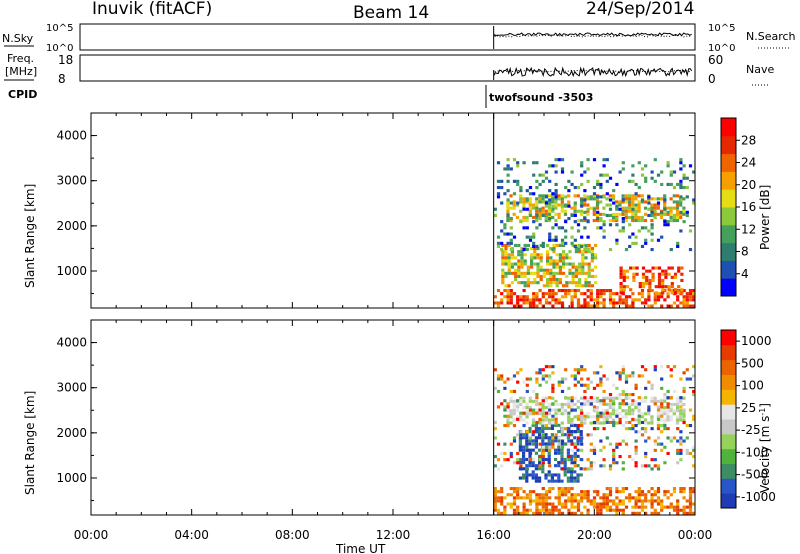  What do you see at coordinates (360, 548) in the screenshot?
I see `x-axis-label: Time UT` at bounding box center [360, 548].